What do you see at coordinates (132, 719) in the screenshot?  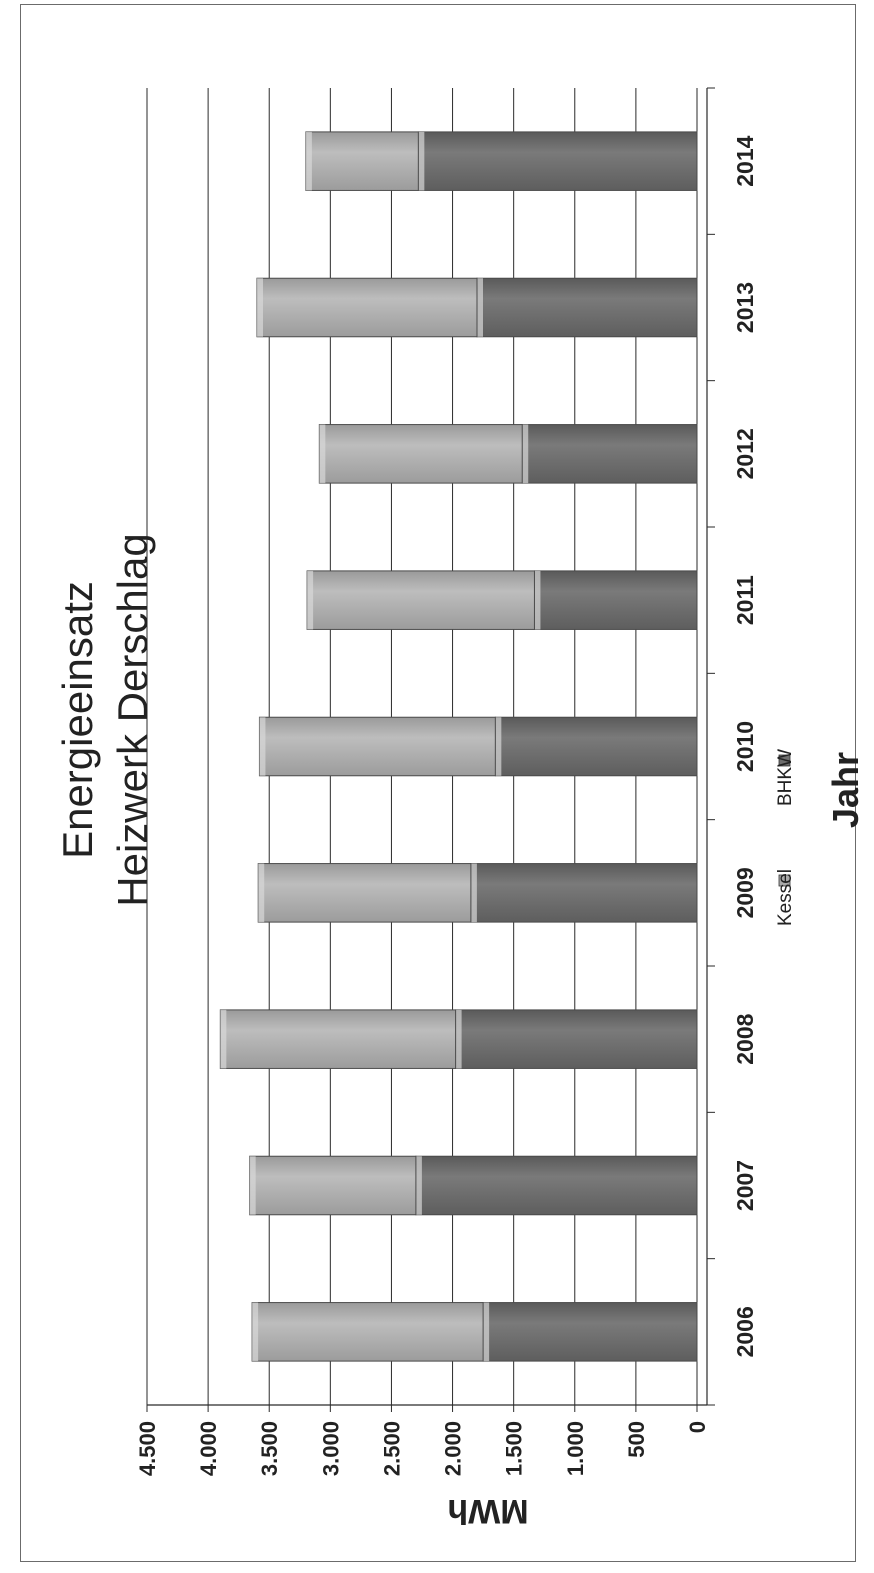 I see `chart-title-line-2: Heizwerk Derschlag` at bounding box center [132, 719].